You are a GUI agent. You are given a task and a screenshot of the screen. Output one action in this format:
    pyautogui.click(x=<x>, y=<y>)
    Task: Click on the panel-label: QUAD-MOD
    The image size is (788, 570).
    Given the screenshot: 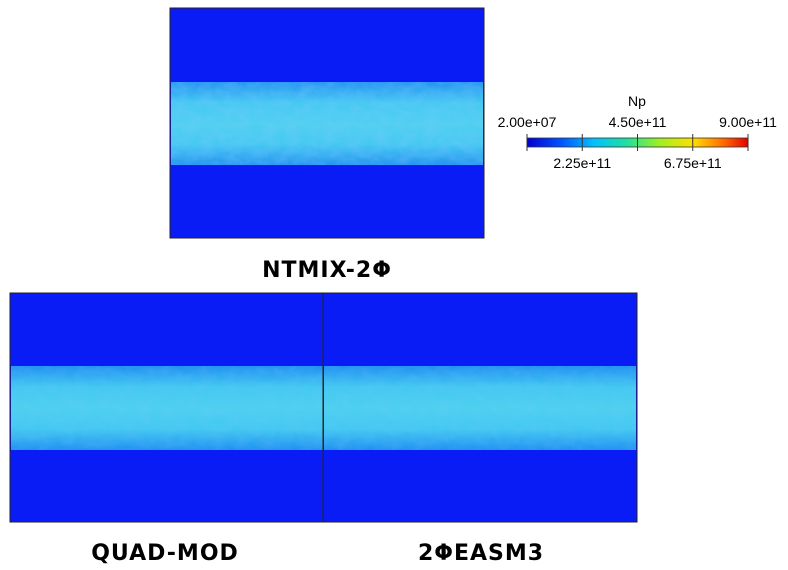 What is the action you would take?
    pyautogui.click(x=165, y=553)
    